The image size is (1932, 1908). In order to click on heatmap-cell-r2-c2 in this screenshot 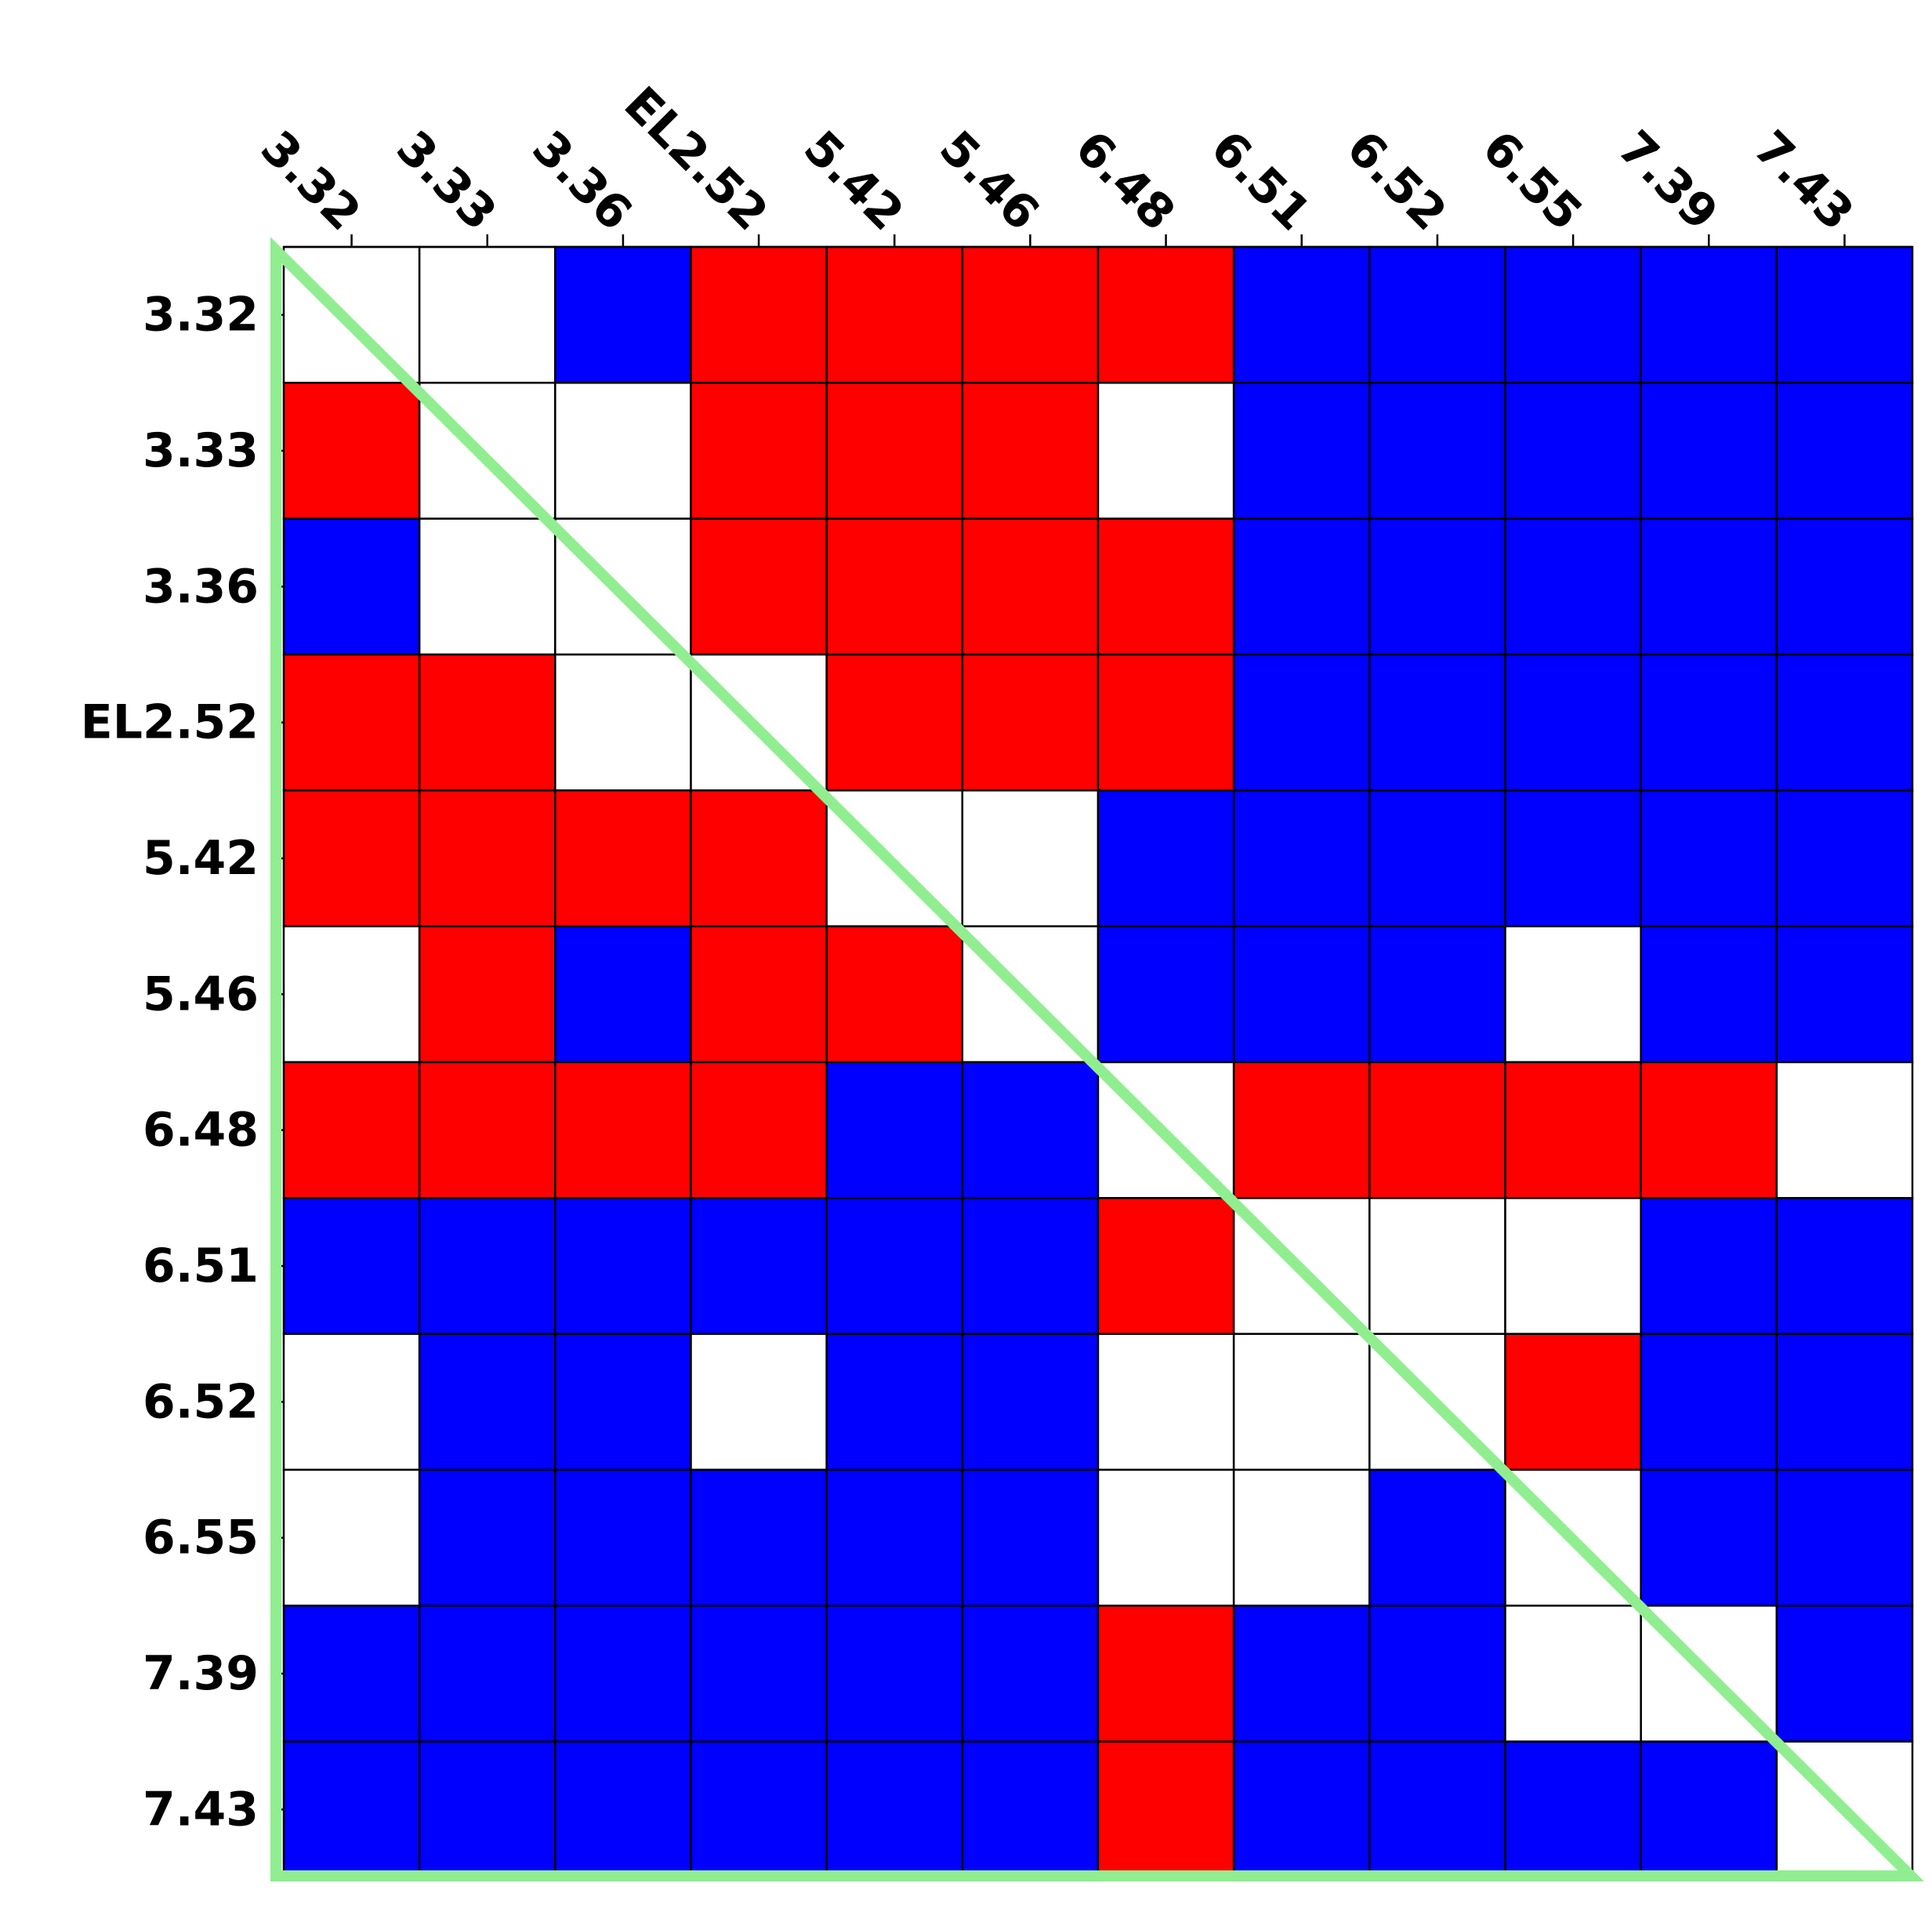, I will do `click(623, 586)`.